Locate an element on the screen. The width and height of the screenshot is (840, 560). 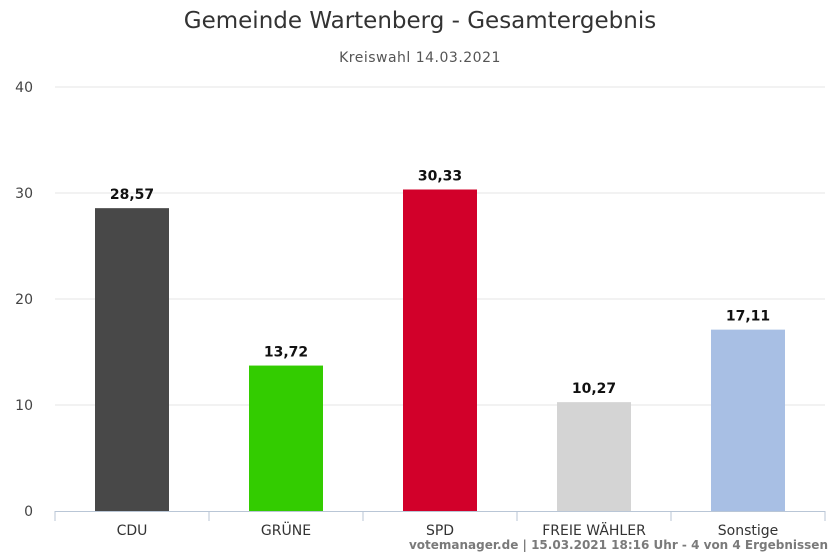
x-category-label: CDU is located at coordinates (132, 531).